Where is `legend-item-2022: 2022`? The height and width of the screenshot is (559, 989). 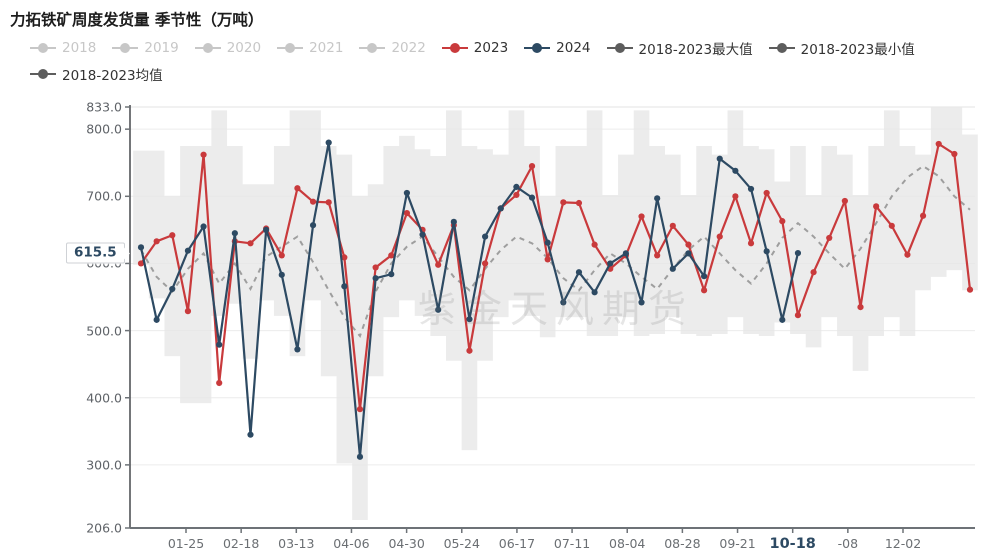
legend-item-2022: 2022 is located at coordinates (392, 48).